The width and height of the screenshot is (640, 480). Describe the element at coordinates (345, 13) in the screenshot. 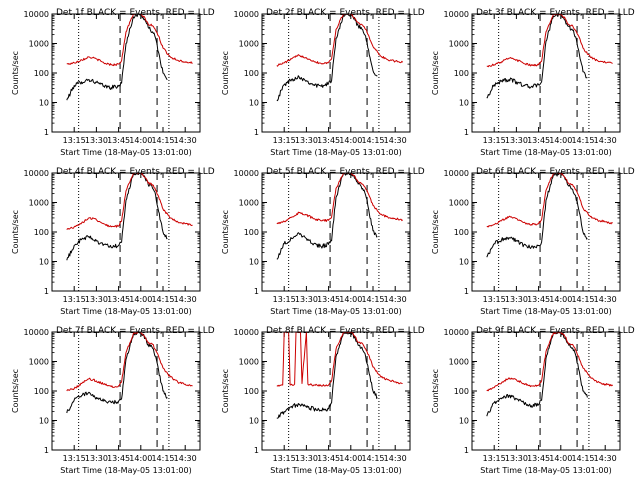

I see `panel-title: Det 2f BLACK = Events, RED = LLD` at that location.